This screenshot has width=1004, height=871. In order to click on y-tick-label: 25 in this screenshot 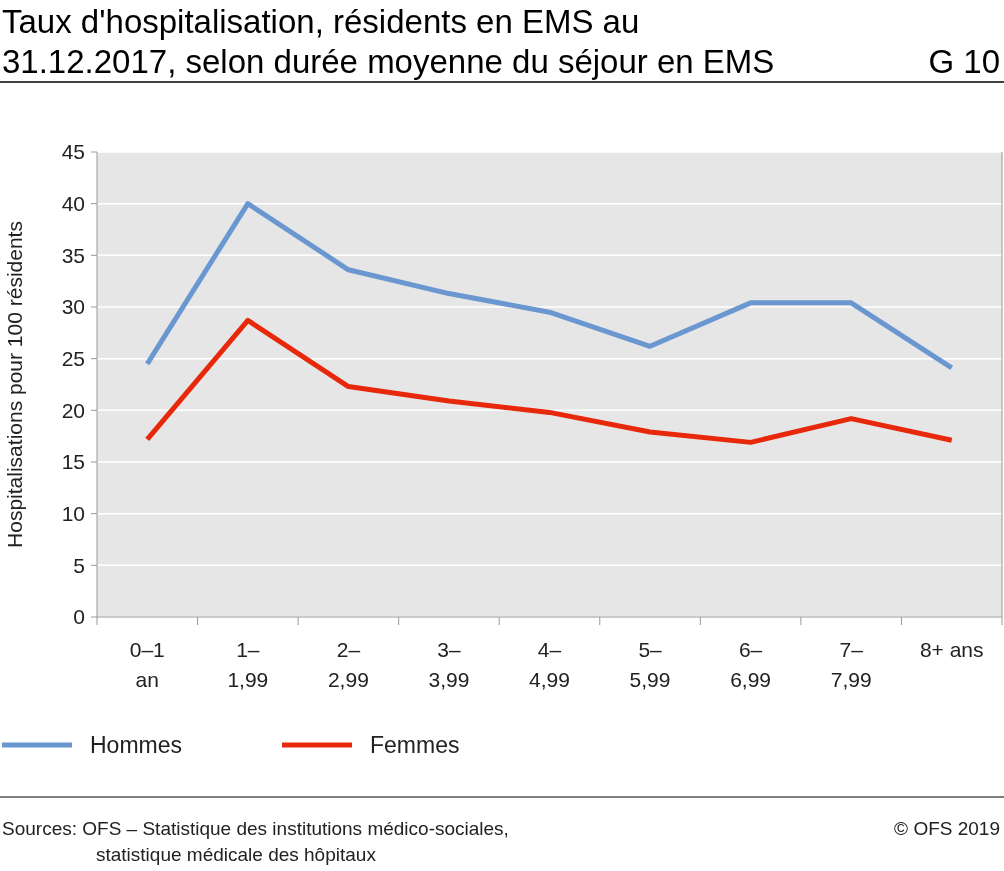, I will do `click(73, 359)`.